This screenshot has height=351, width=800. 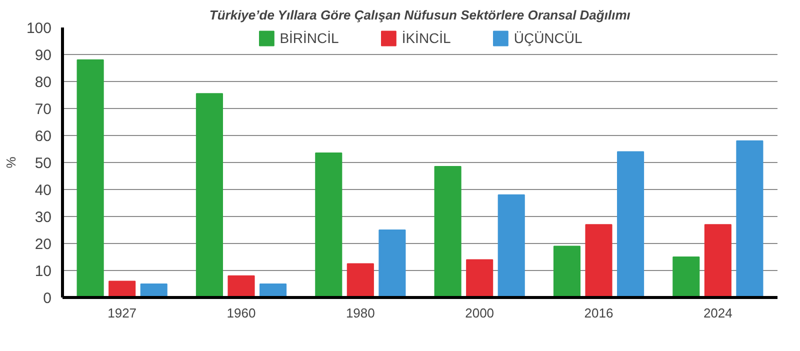 What do you see at coordinates (43, 82) in the screenshot?
I see `y-tick-label: 80` at bounding box center [43, 82].